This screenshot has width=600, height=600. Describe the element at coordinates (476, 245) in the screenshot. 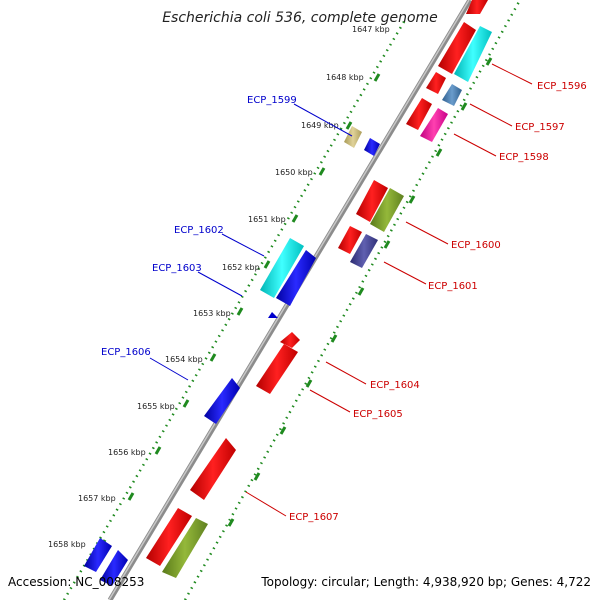

I see `gene-label-ecp-1600: ECP_1600` at that location.